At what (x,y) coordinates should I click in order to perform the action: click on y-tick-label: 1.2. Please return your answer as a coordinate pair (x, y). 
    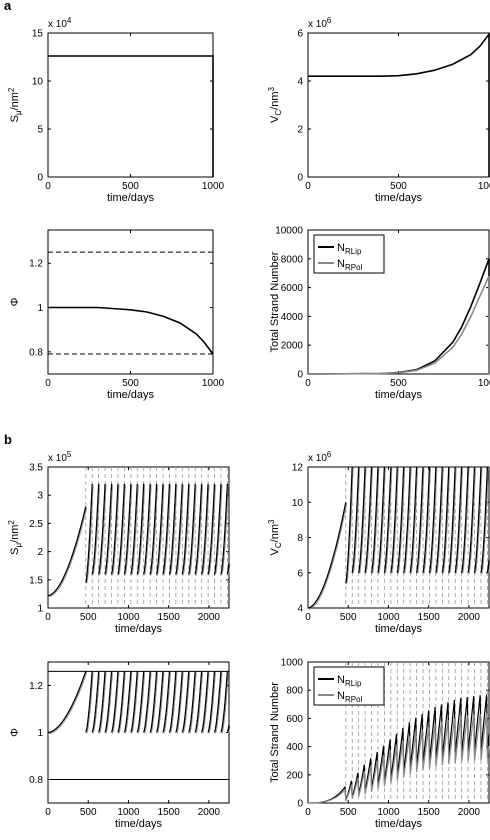
    Looking at the image, I should click on (36, 686).